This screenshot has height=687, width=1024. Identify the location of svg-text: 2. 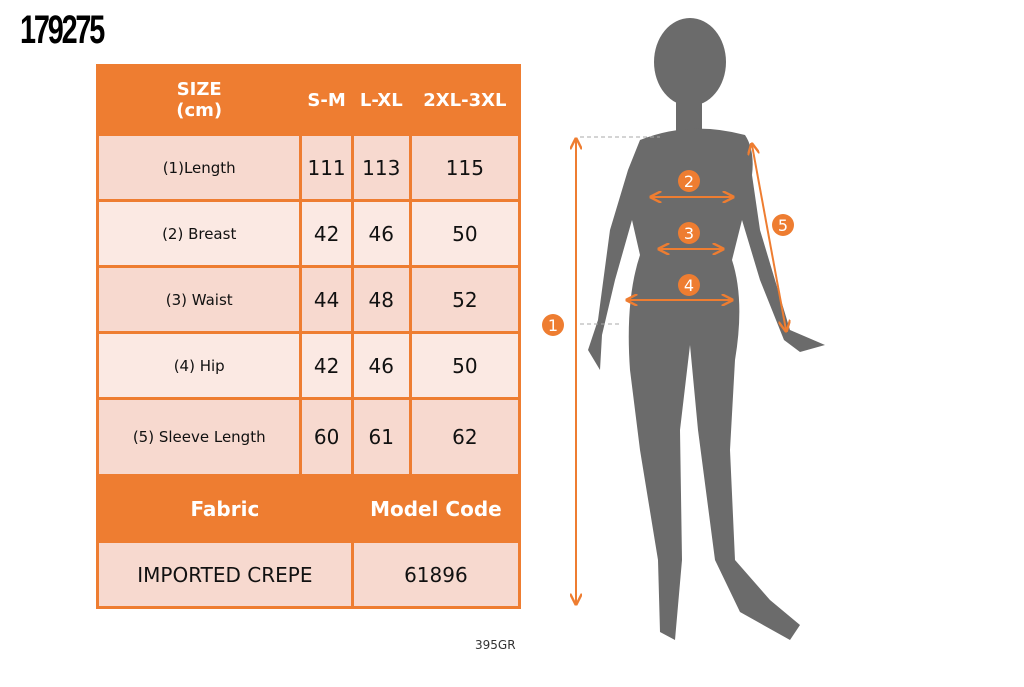
(689, 181).